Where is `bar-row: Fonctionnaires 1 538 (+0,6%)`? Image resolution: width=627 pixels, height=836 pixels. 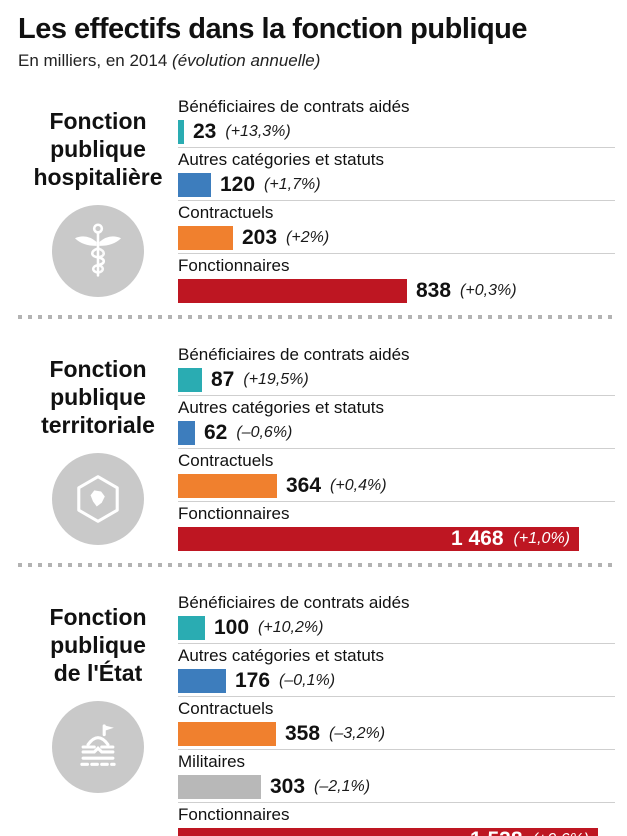 bar-row: Fonctionnaires 1 538 (+0,6%) is located at coordinates (396, 819).